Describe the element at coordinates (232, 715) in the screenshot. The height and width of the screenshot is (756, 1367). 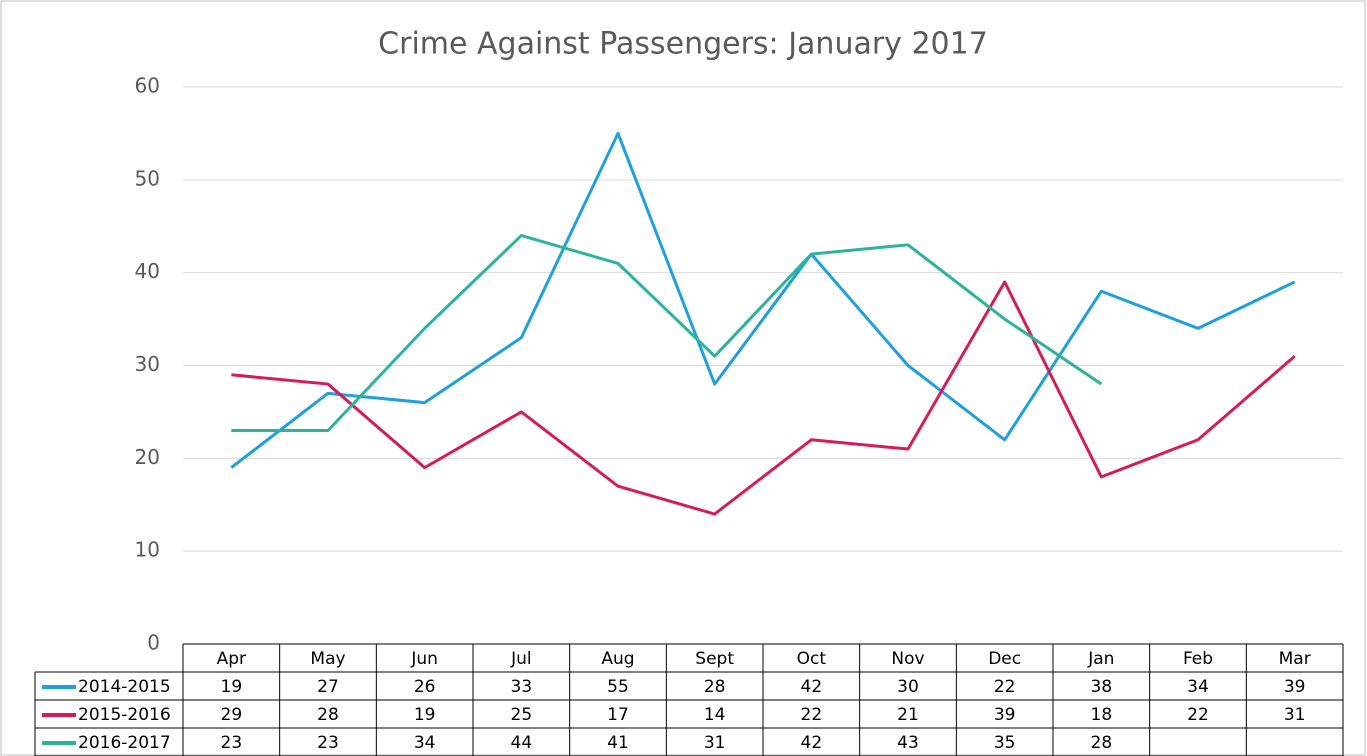
I see `table-value: 29` at that location.